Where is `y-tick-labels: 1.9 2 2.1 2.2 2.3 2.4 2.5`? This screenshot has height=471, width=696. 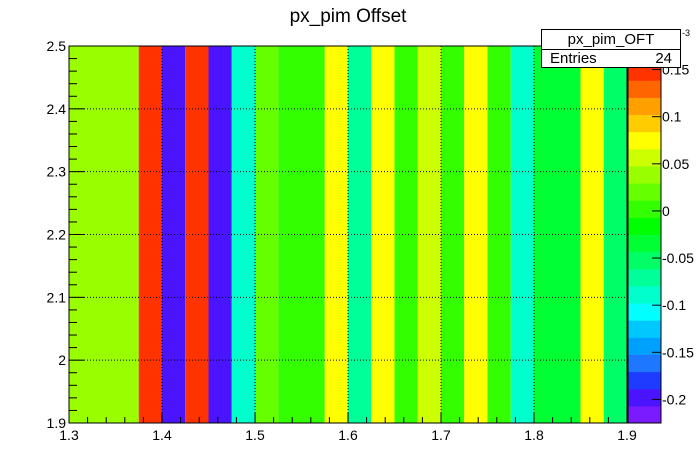 y-tick-labels: 1.9 2 2.1 2.2 2.3 2.4 2.5 is located at coordinates (57, 234).